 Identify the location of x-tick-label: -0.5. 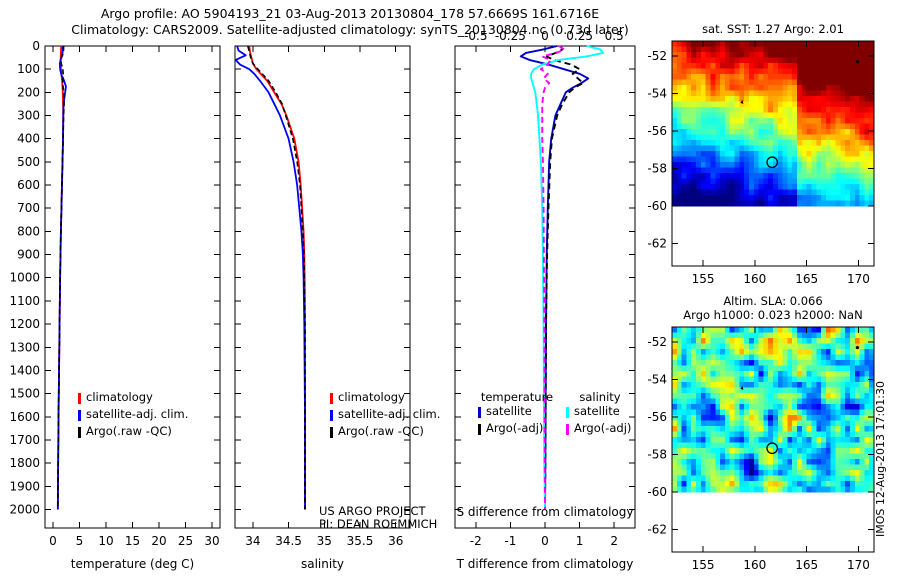
(475, 36).